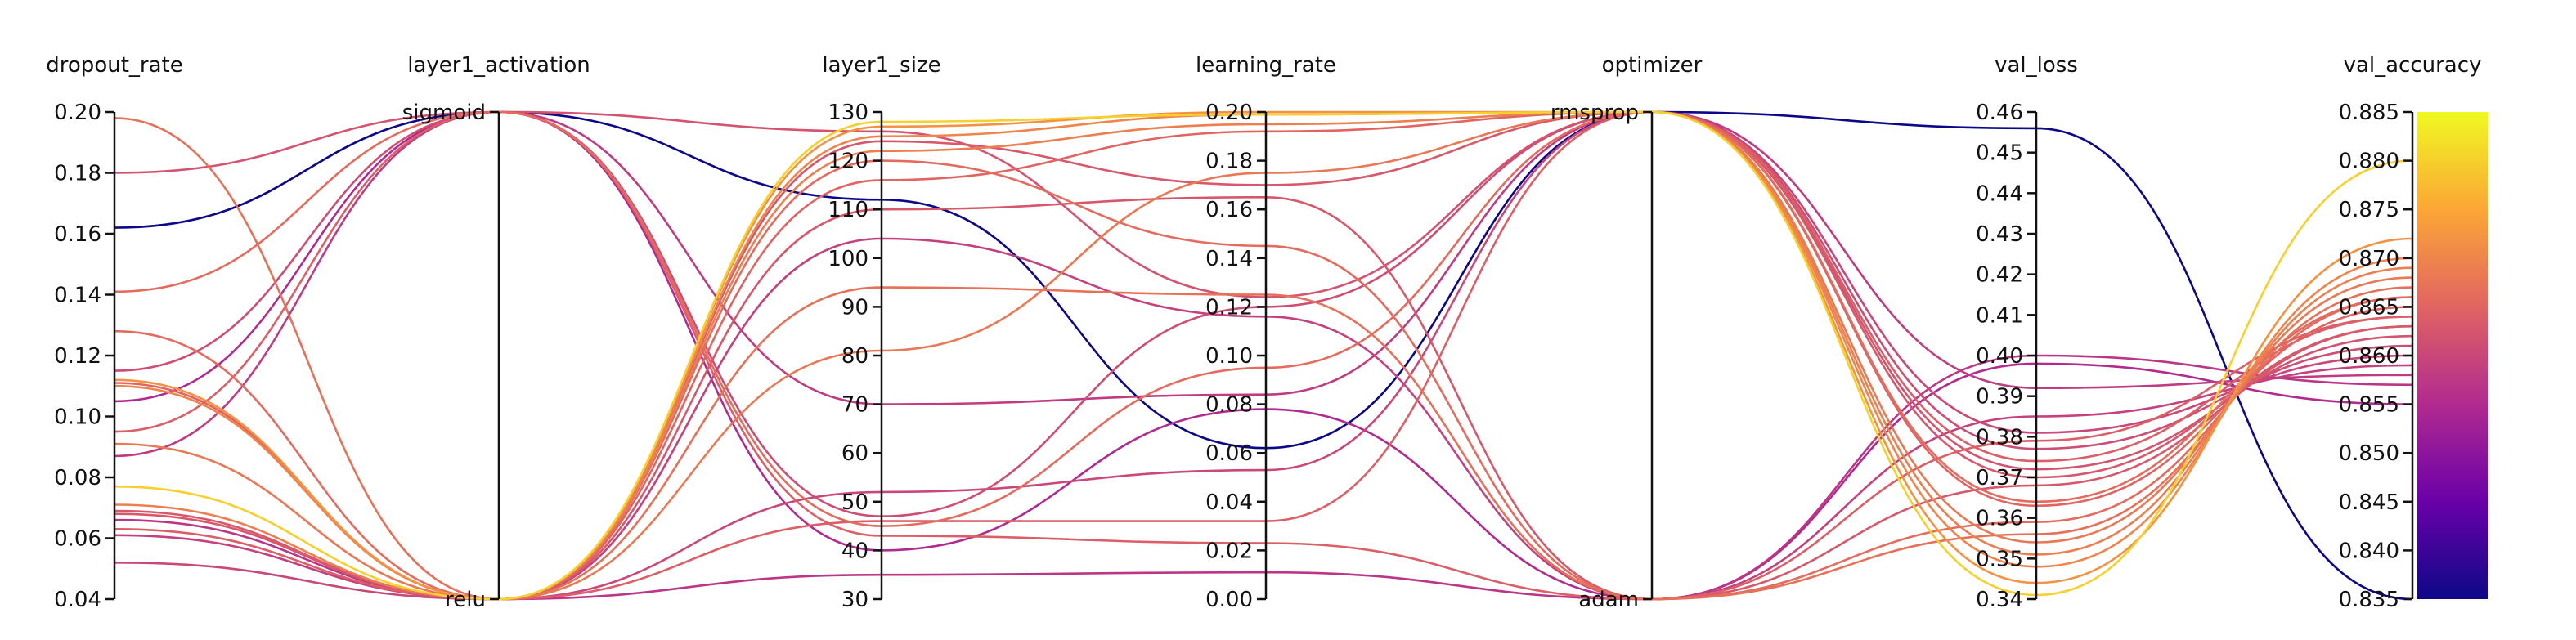 This screenshot has height=640, width=2576. What do you see at coordinates (1999, 234) in the screenshot?
I see `tick-label: 0.43` at bounding box center [1999, 234].